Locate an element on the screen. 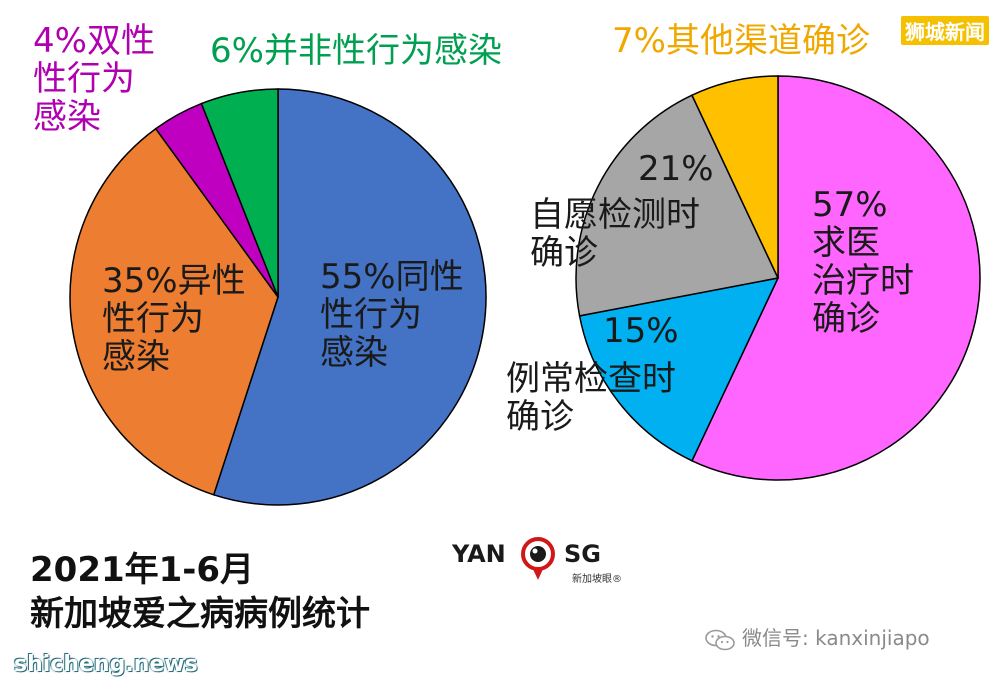 Image resolution: width=999 pixels, height=683 pixels. wechat-id: 微信号: kanxinjiapo is located at coordinates (817, 636).